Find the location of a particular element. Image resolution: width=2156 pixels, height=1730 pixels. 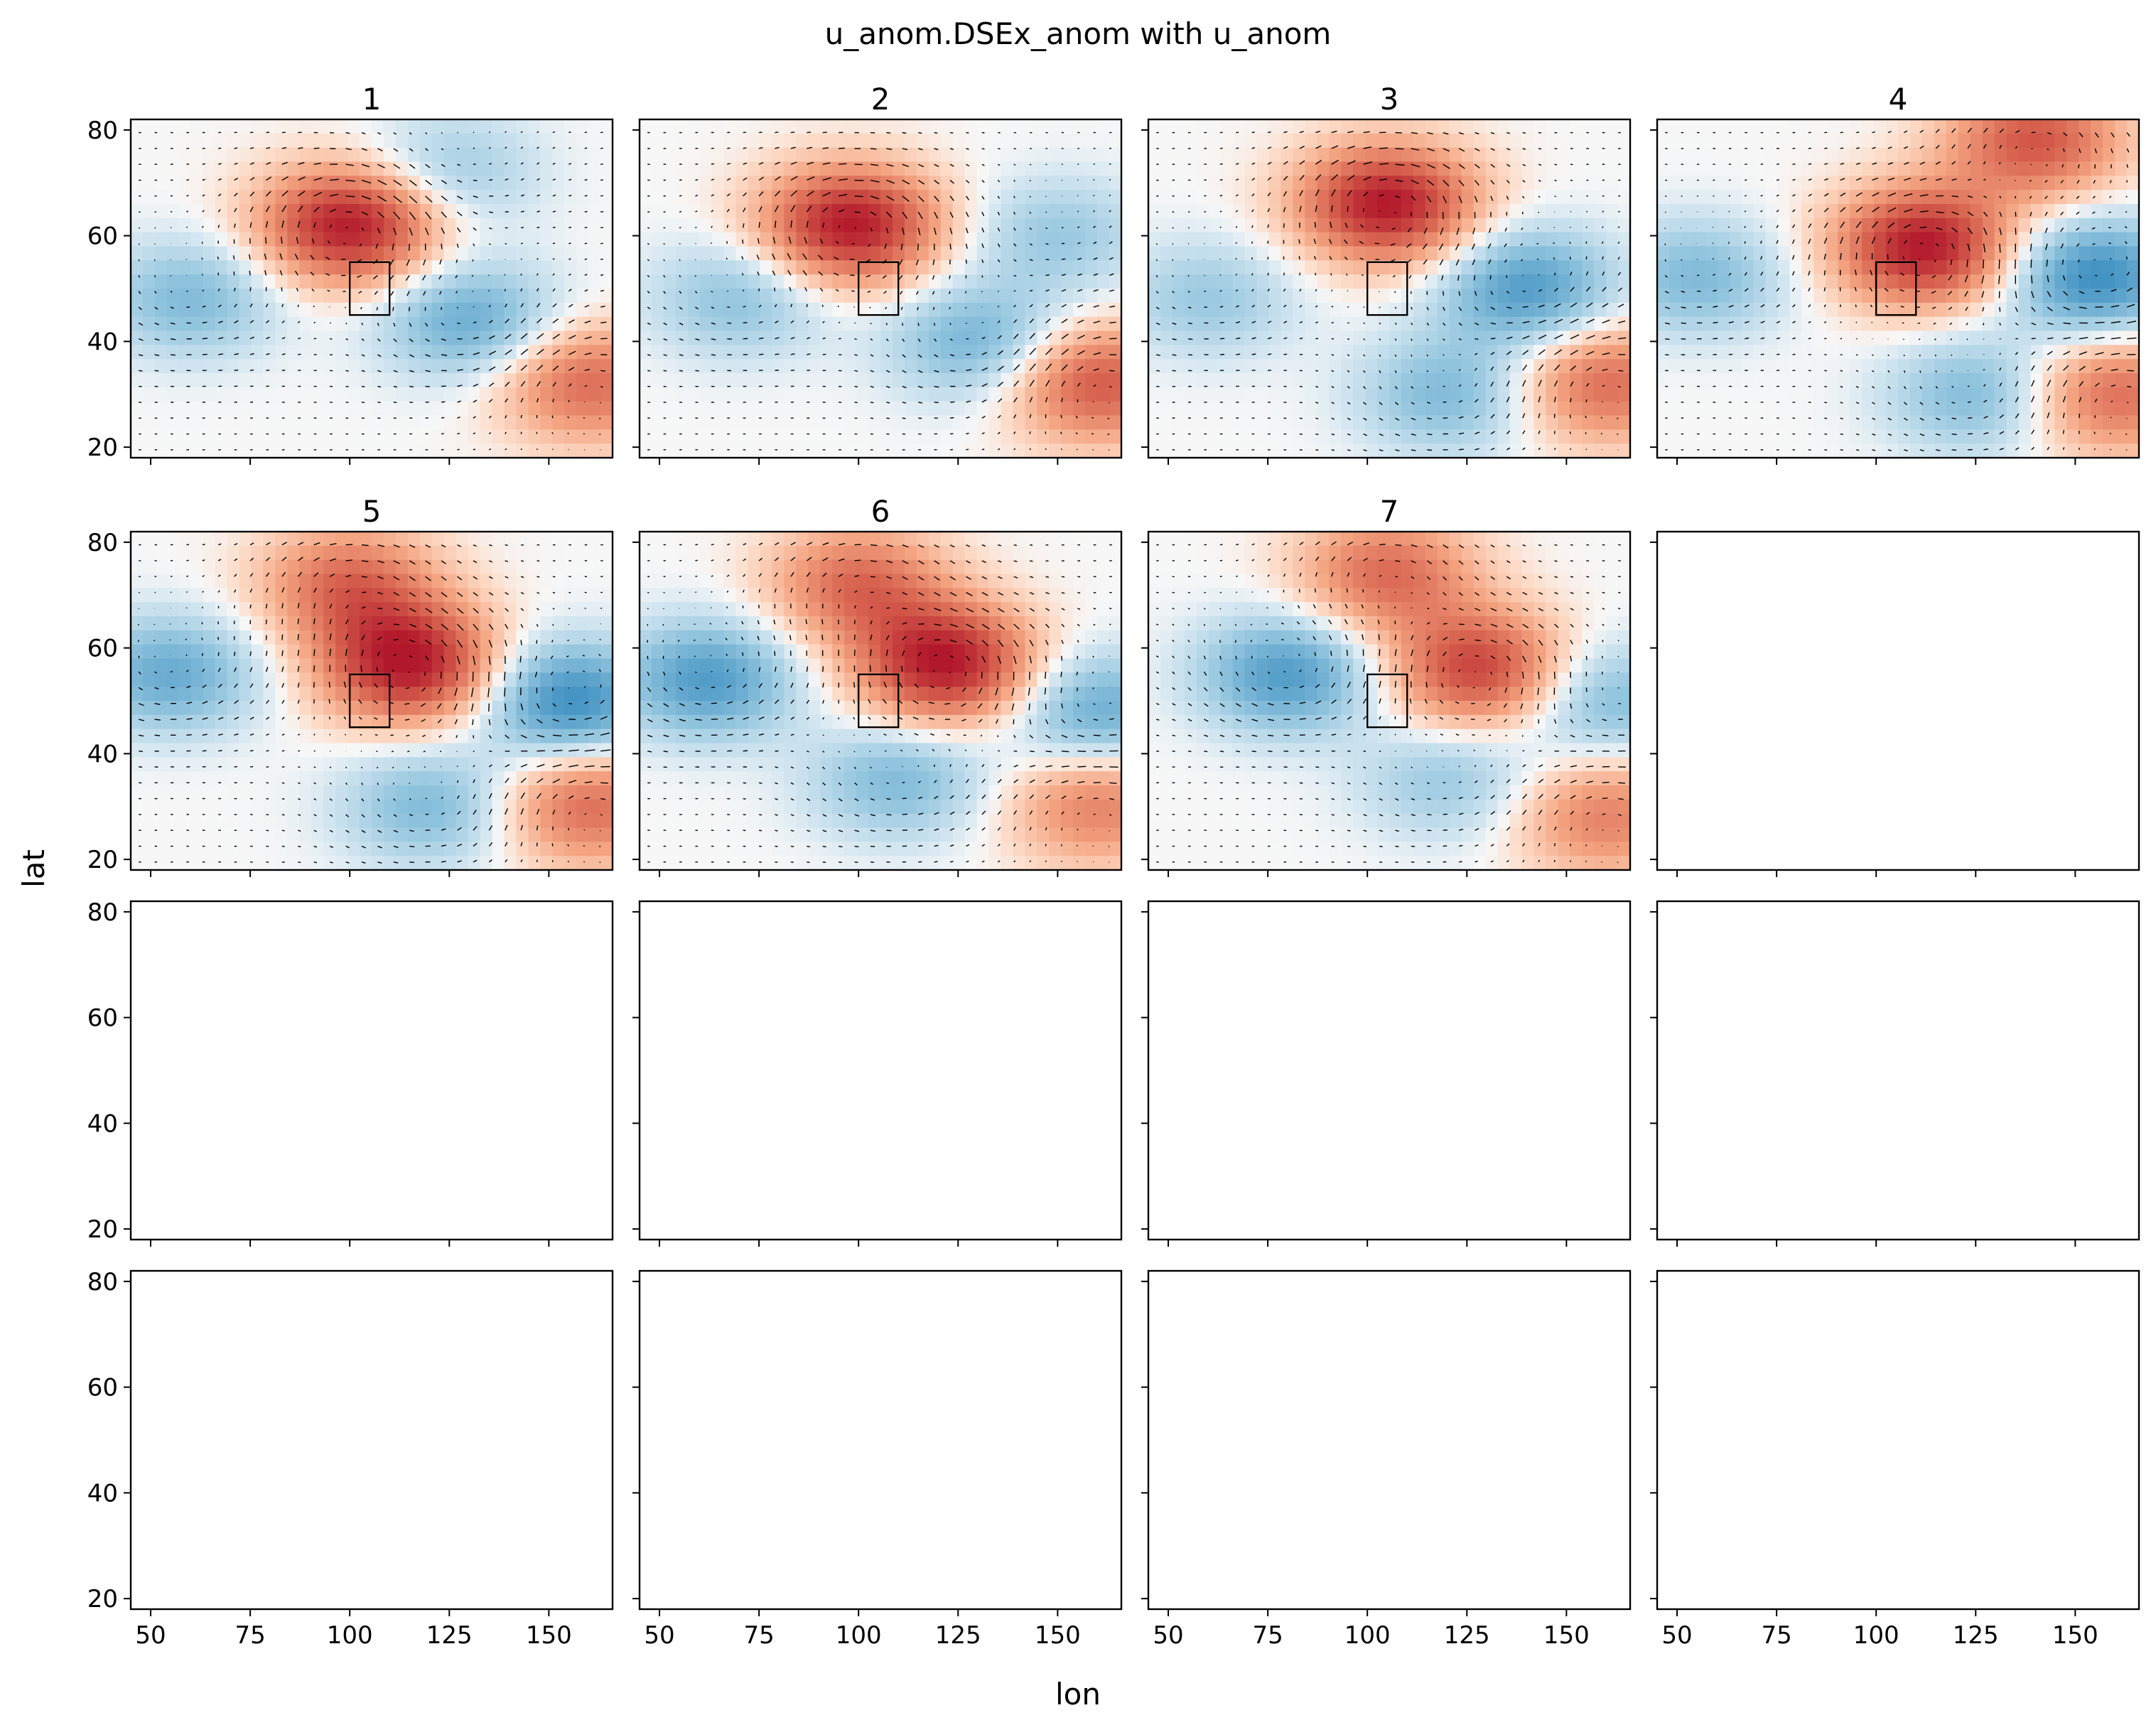

heatmap-field is located at coordinates (880, 288).